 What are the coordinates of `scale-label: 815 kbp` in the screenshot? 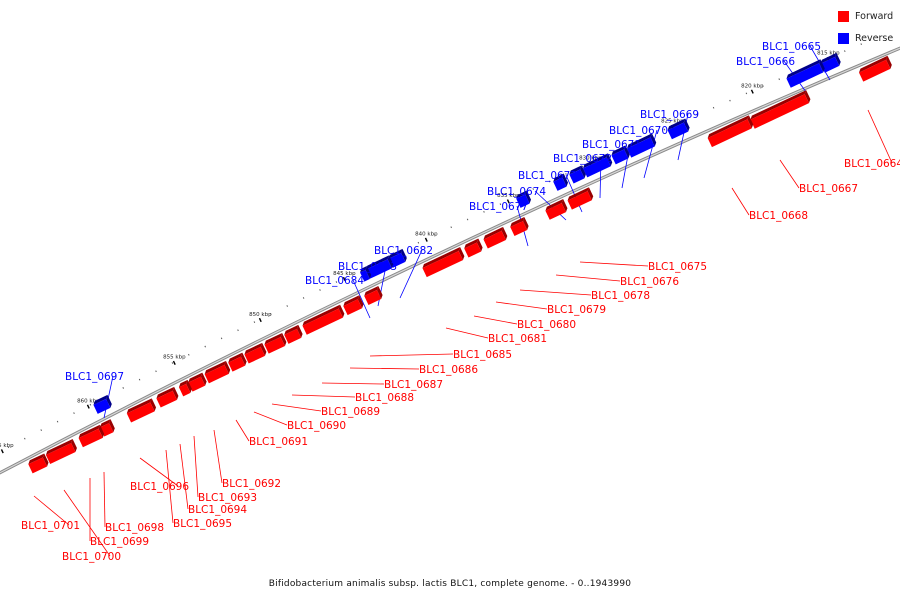 It's located at (828, 54).